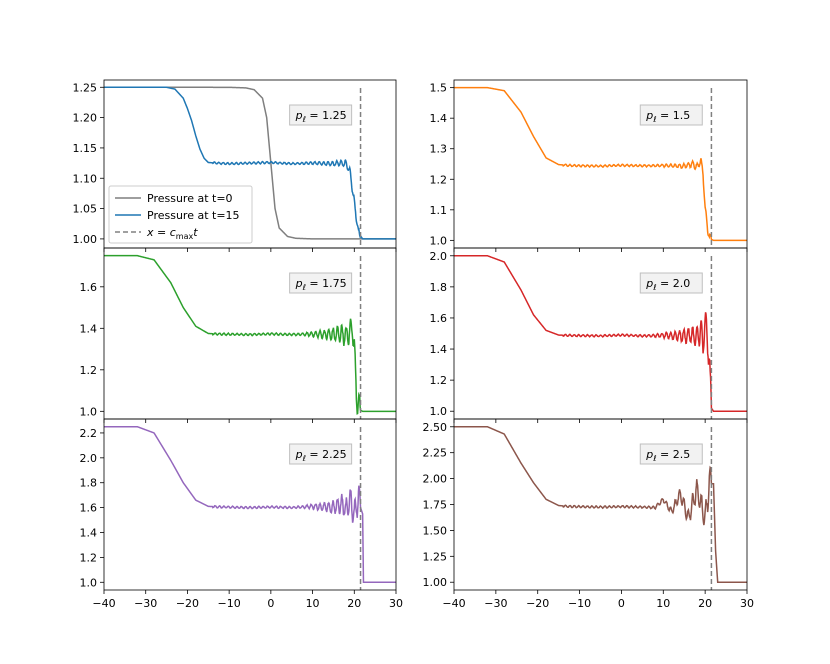 The height and width of the screenshot is (664, 830). What do you see at coordinates (89, 433) in the screenshot?
I see `y-tick-label: 2.2` at bounding box center [89, 433].